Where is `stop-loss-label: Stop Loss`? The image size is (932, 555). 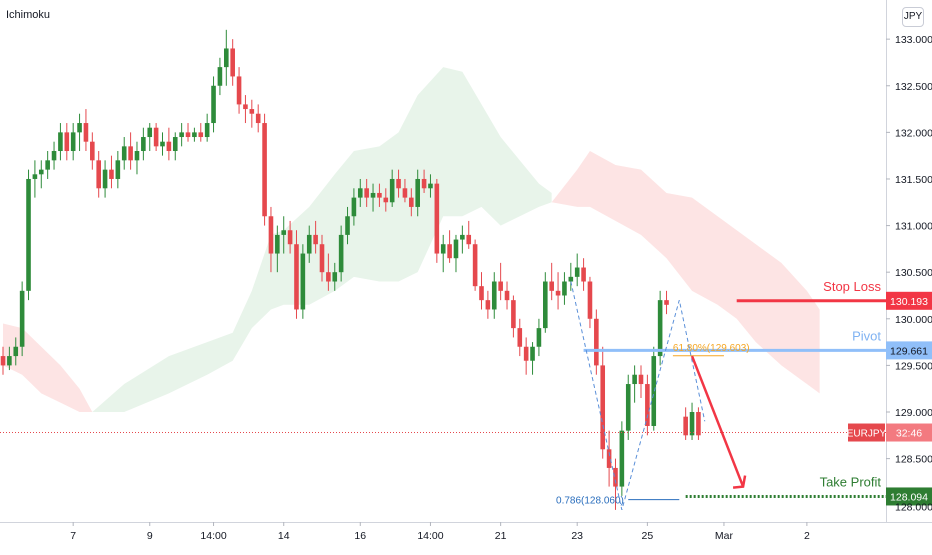
stop-loss-label: Stop Loss is located at coordinates (852, 286).